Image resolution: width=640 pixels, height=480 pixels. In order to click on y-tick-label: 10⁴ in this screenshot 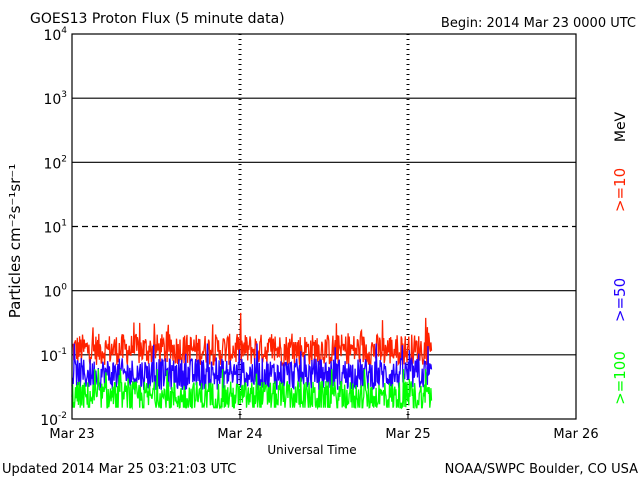, I will do `click(55, 35)`.